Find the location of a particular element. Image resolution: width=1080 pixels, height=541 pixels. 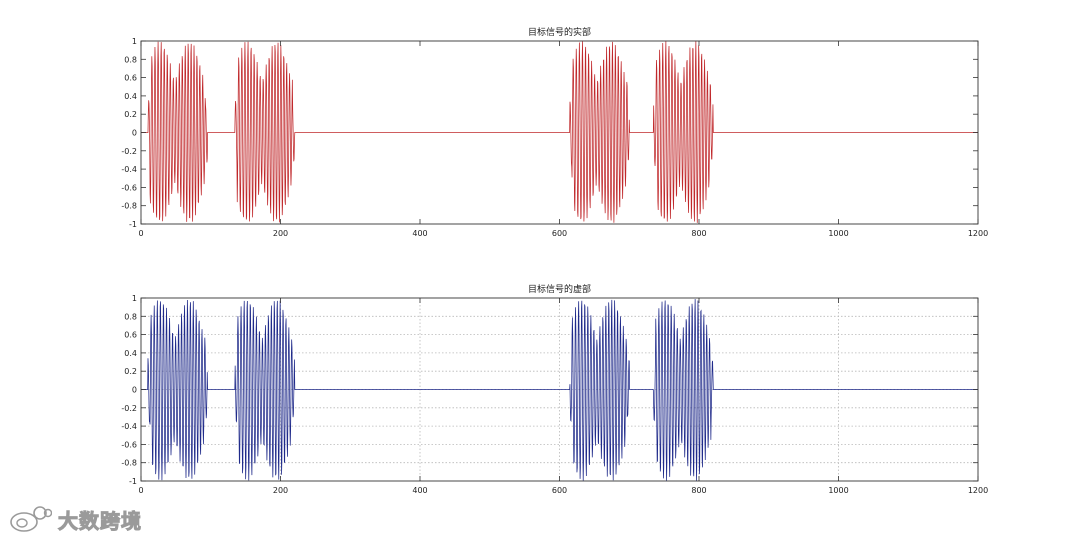

watermark: 大数跨境 is located at coordinates (75, 519).